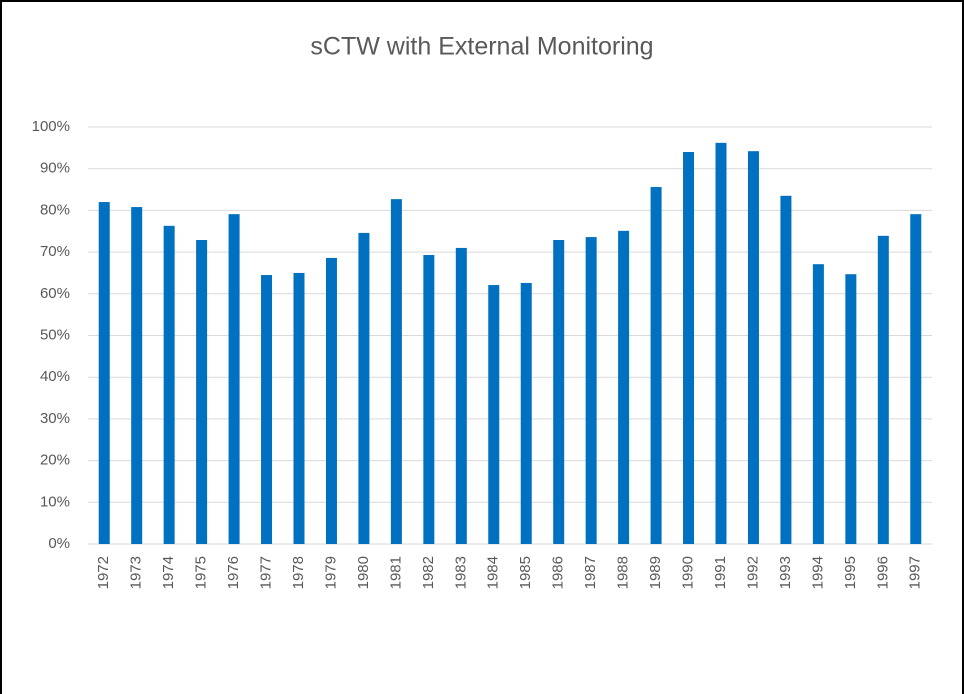 This screenshot has width=964, height=694. I want to click on x-tick-label: 1990, so click(688, 572).